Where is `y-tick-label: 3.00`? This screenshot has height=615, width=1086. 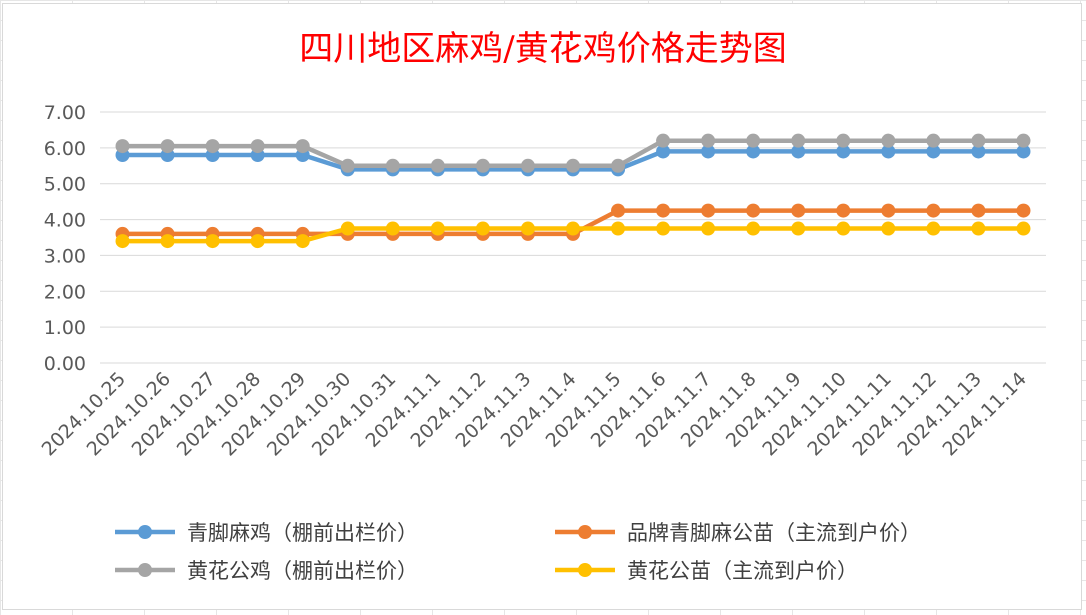
y-tick-label: 3.00 is located at coordinates (65, 256).